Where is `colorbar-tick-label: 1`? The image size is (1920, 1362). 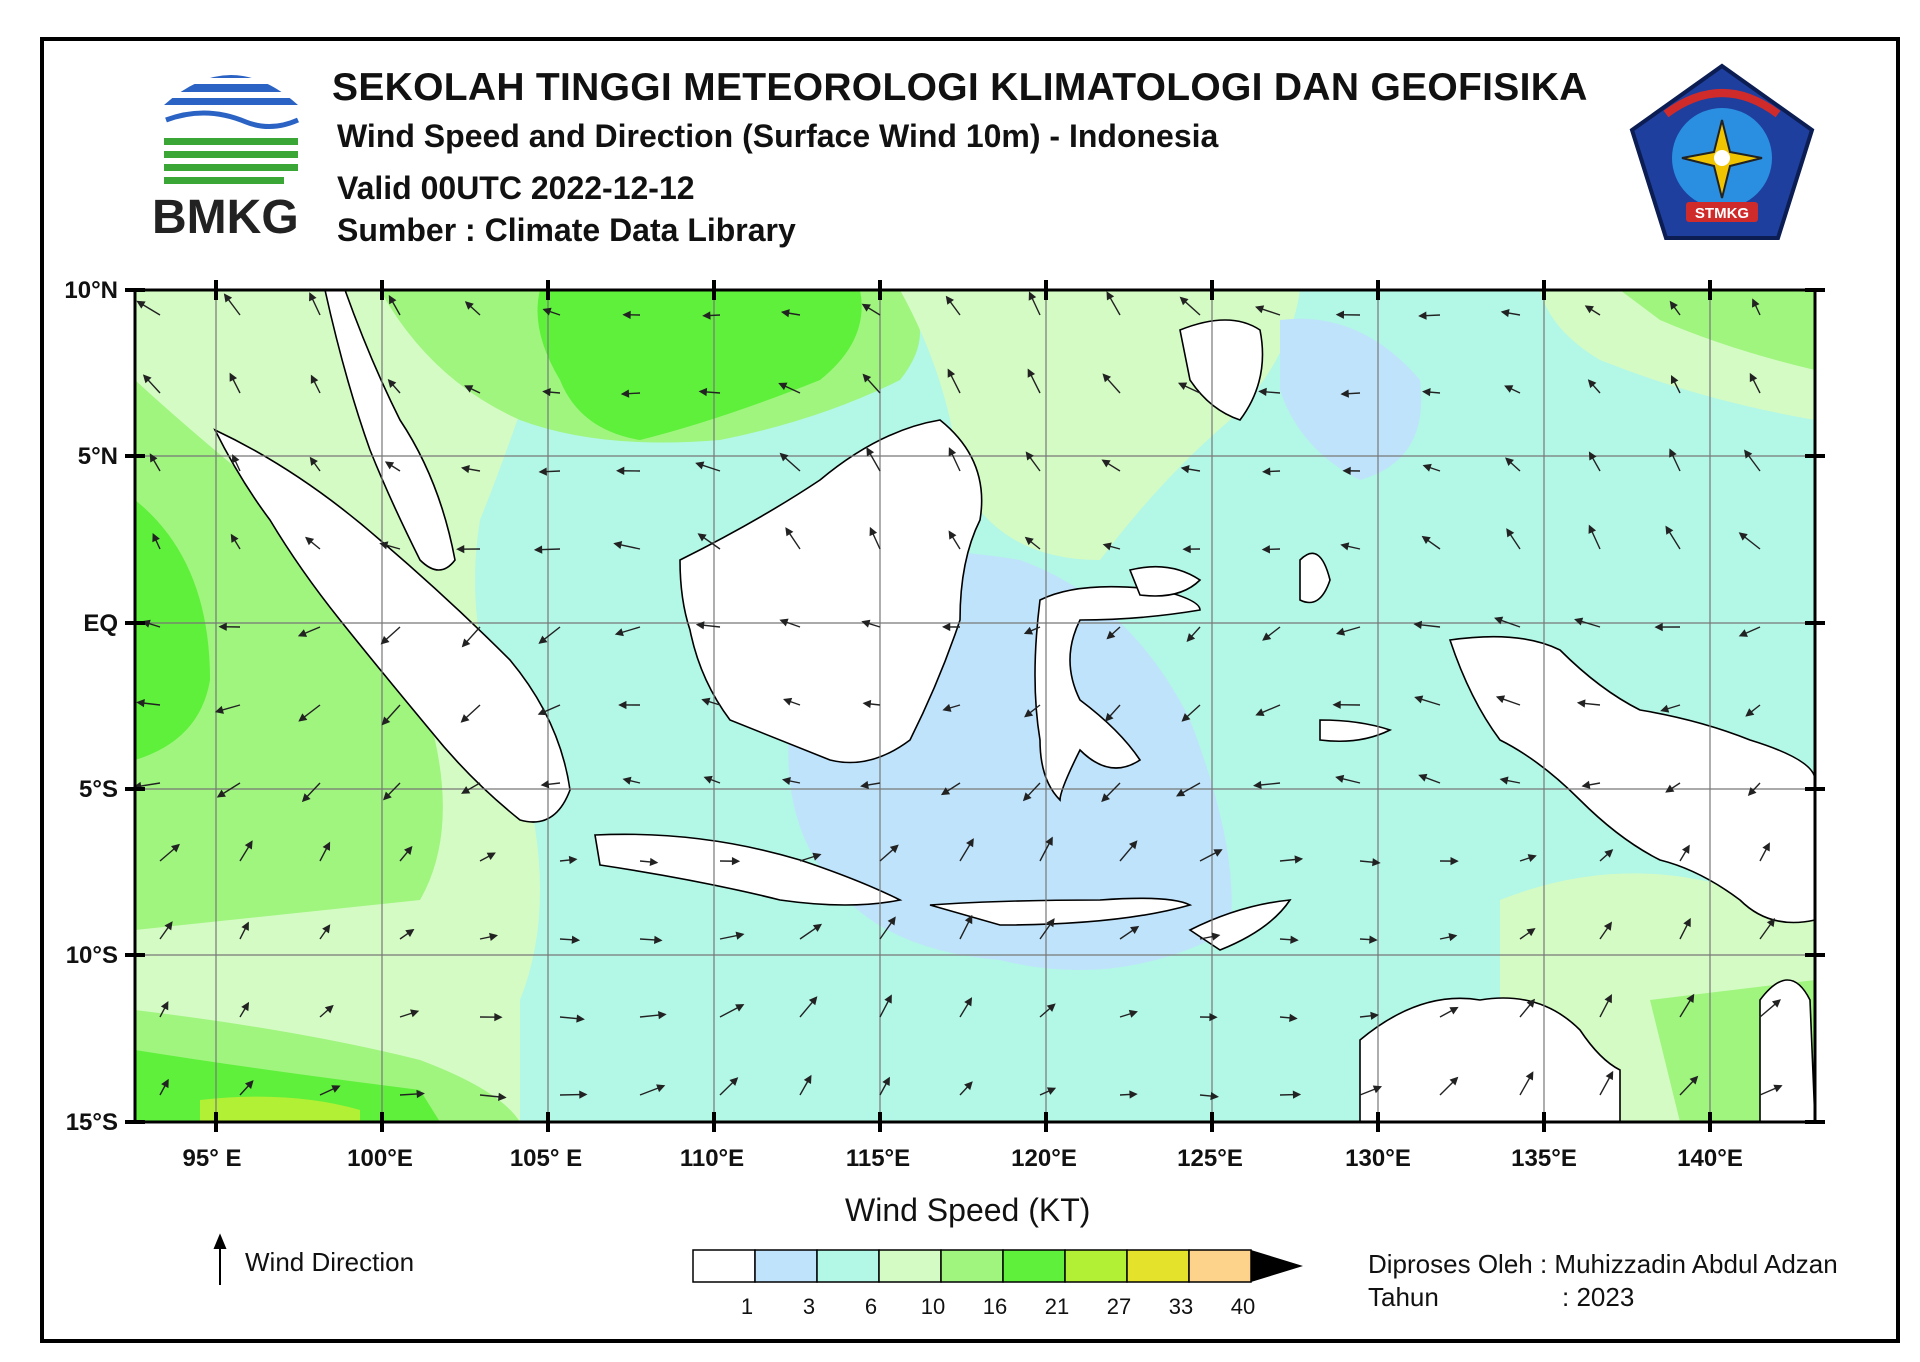 colorbar-tick-label: 1 is located at coordinates (747, 1306).